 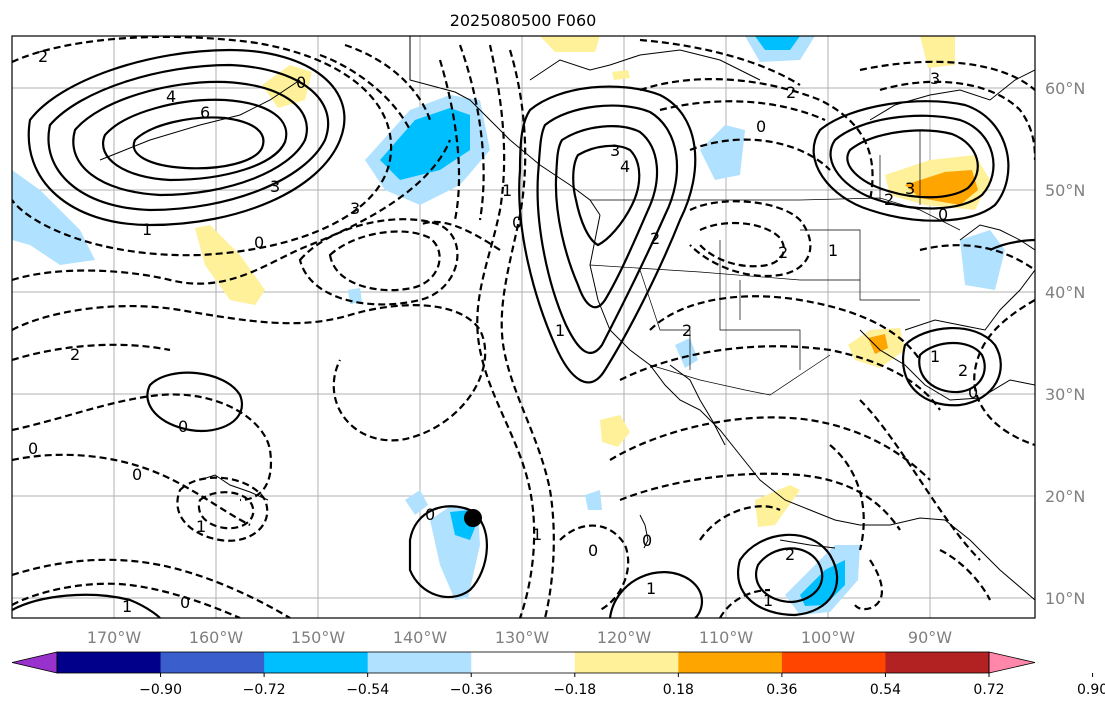 I want to click on colorbar-extend-high, so click(x=1012, y=662).